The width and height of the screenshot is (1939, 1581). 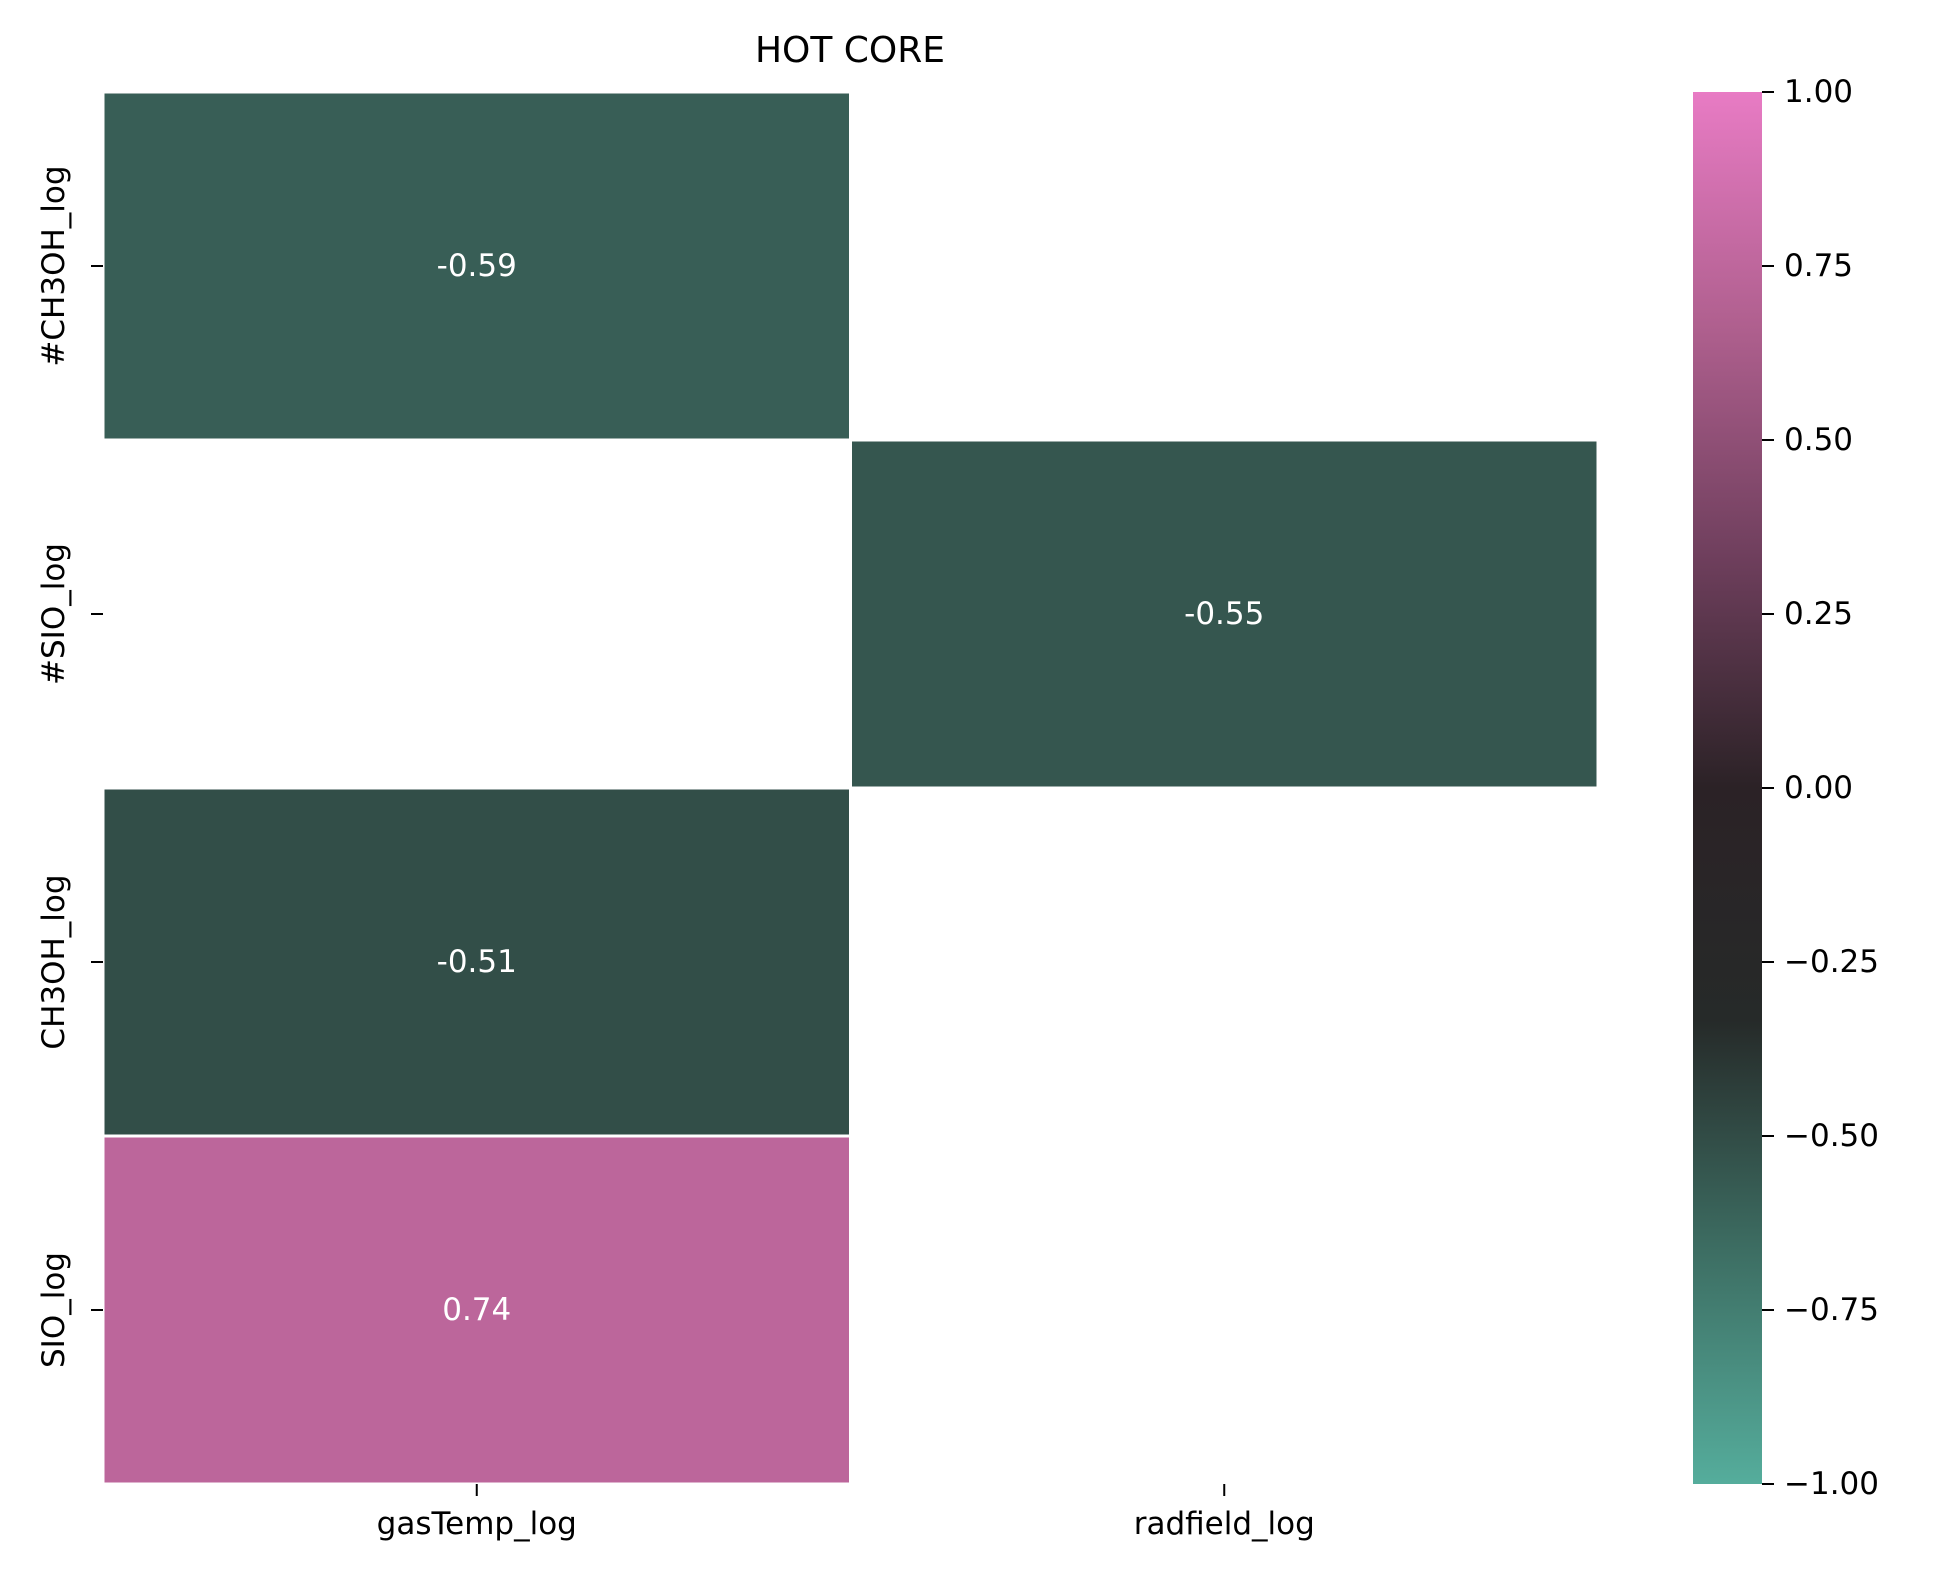 I want to click on chart-title: HOT CORE, so click(x=850, y=50).